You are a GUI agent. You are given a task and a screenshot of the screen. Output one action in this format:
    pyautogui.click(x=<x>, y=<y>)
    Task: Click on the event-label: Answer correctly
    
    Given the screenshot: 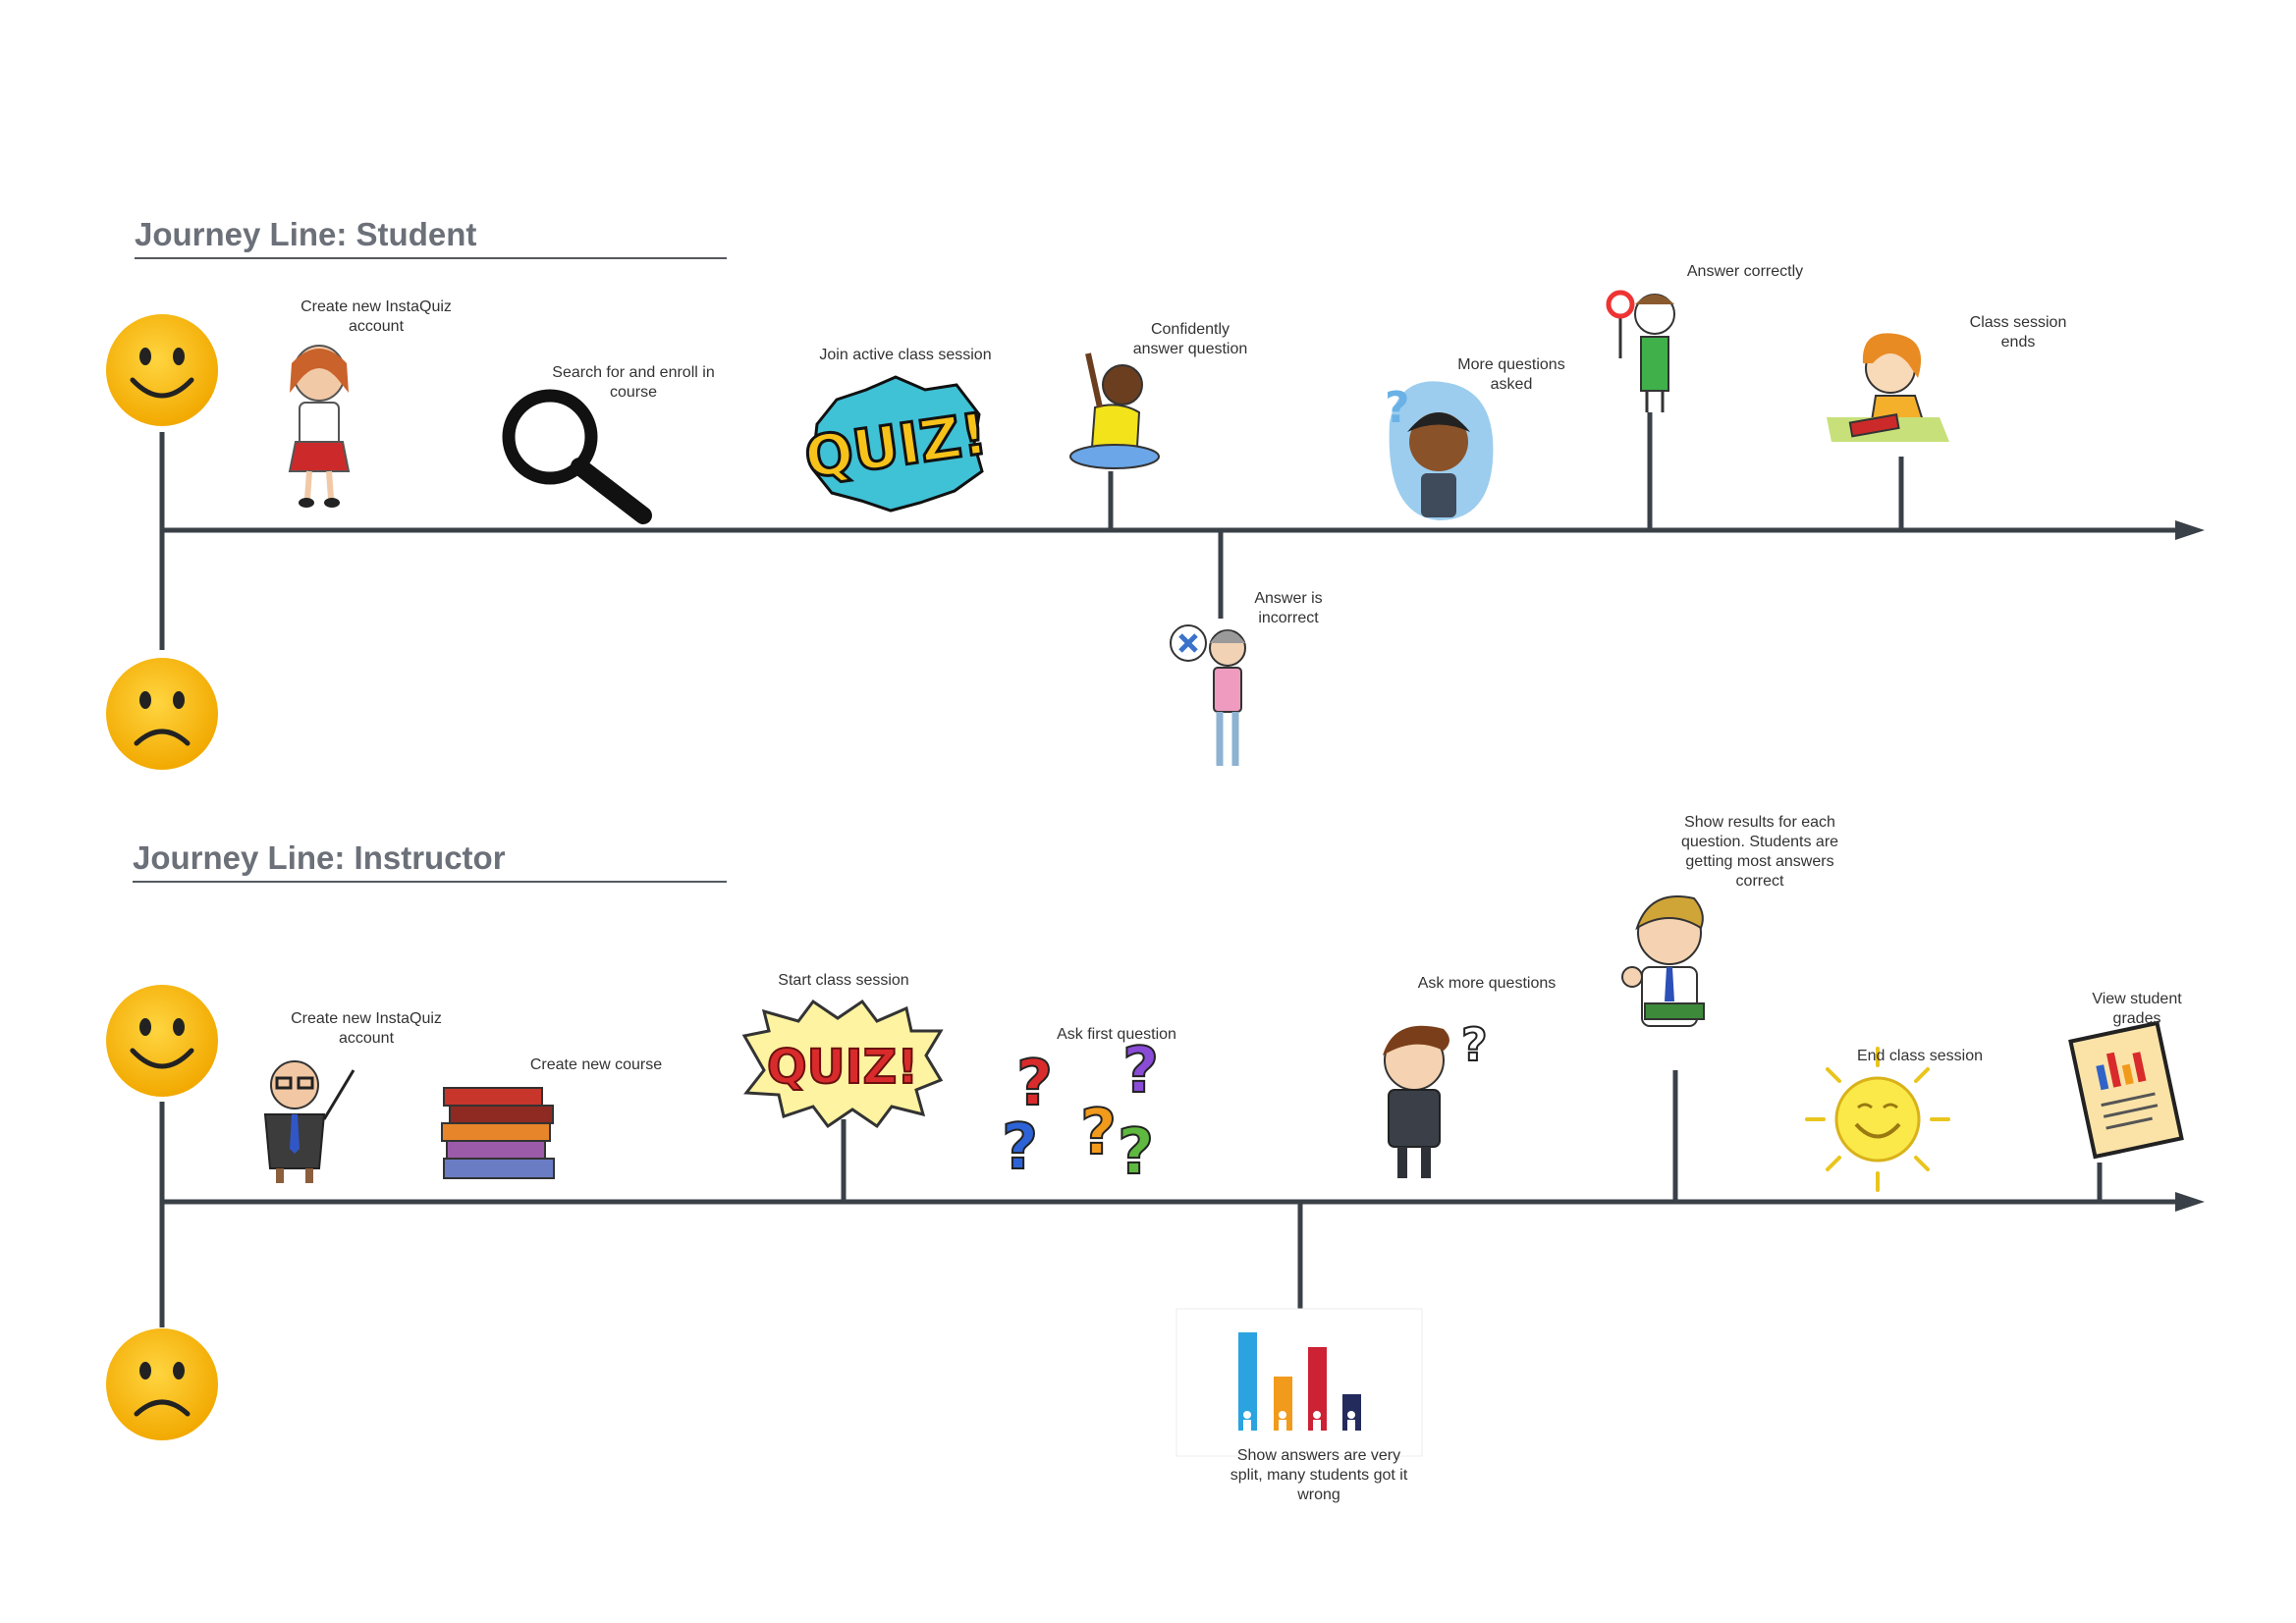 What is the action you would take?
    pyautogui.click(x=1745, y=271)
    